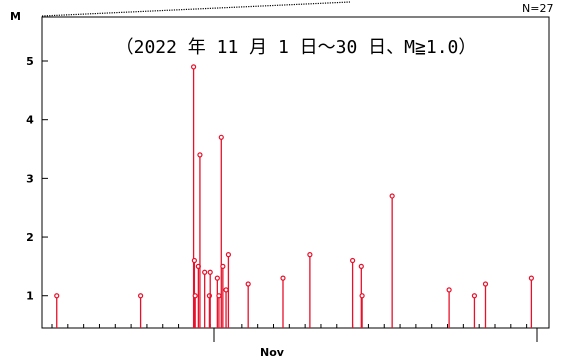 The width and height of the screenshot is (561, 361). I want to click on x-axis-label: Nov, so click(272, 352).